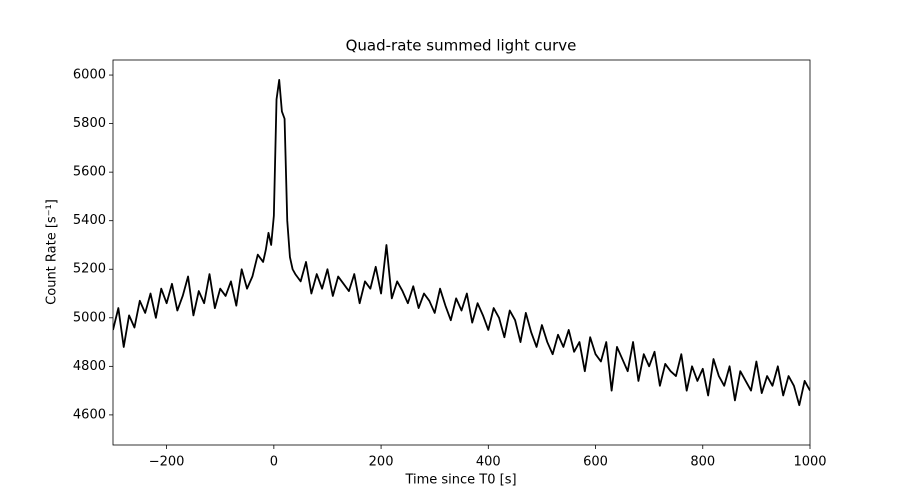 Image resolution: width=900 pixels, height=500 pixels. Describe the element at coordinates (89, 317) in the screenshot. I see `y-tick-label: 5000` at that location.